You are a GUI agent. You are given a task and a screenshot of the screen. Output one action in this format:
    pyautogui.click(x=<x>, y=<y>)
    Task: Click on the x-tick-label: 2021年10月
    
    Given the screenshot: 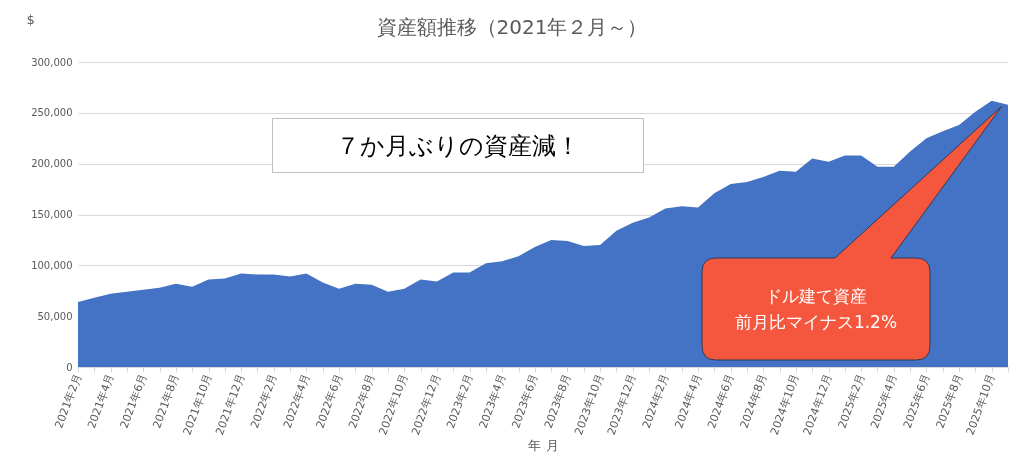 What is the action you would take?
    pyautogui.click(x=197, y=404)
    